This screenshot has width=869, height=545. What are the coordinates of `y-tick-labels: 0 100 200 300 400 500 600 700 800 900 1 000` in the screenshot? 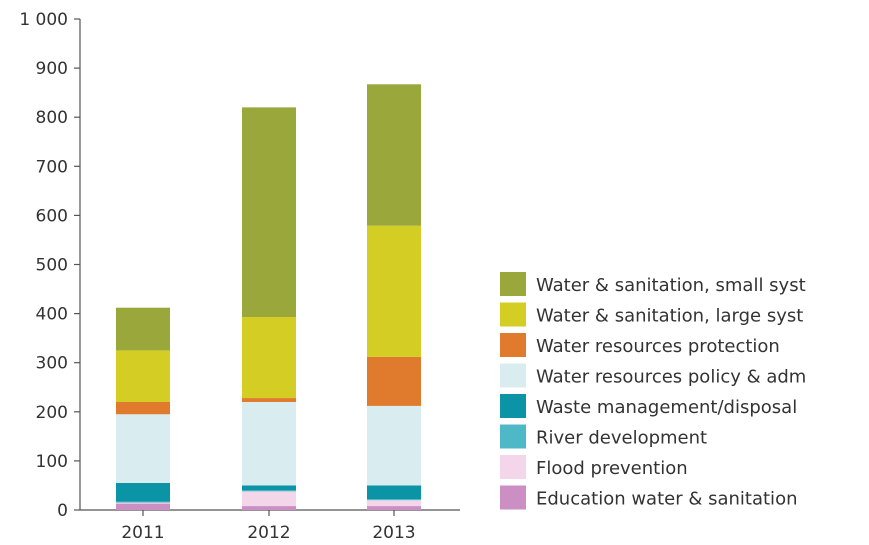 It's located at (43, 265).